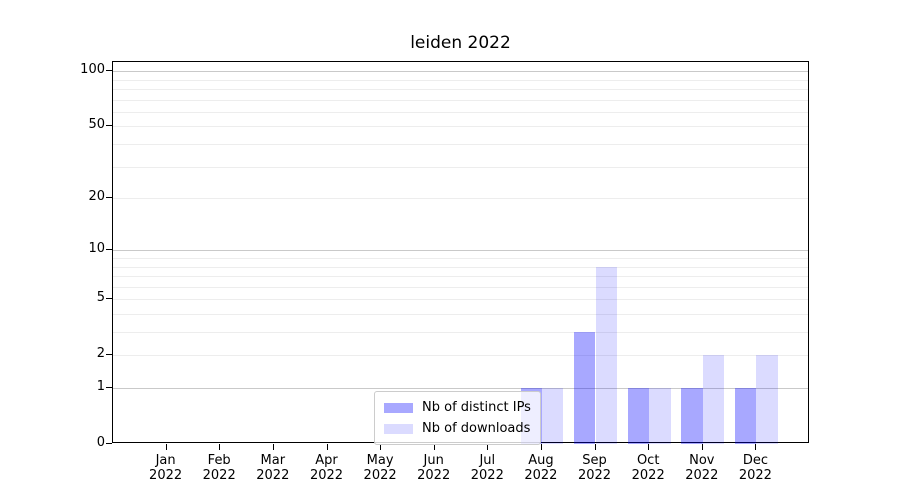  I want to click on y-tick-label: 1, so click(100, 386).